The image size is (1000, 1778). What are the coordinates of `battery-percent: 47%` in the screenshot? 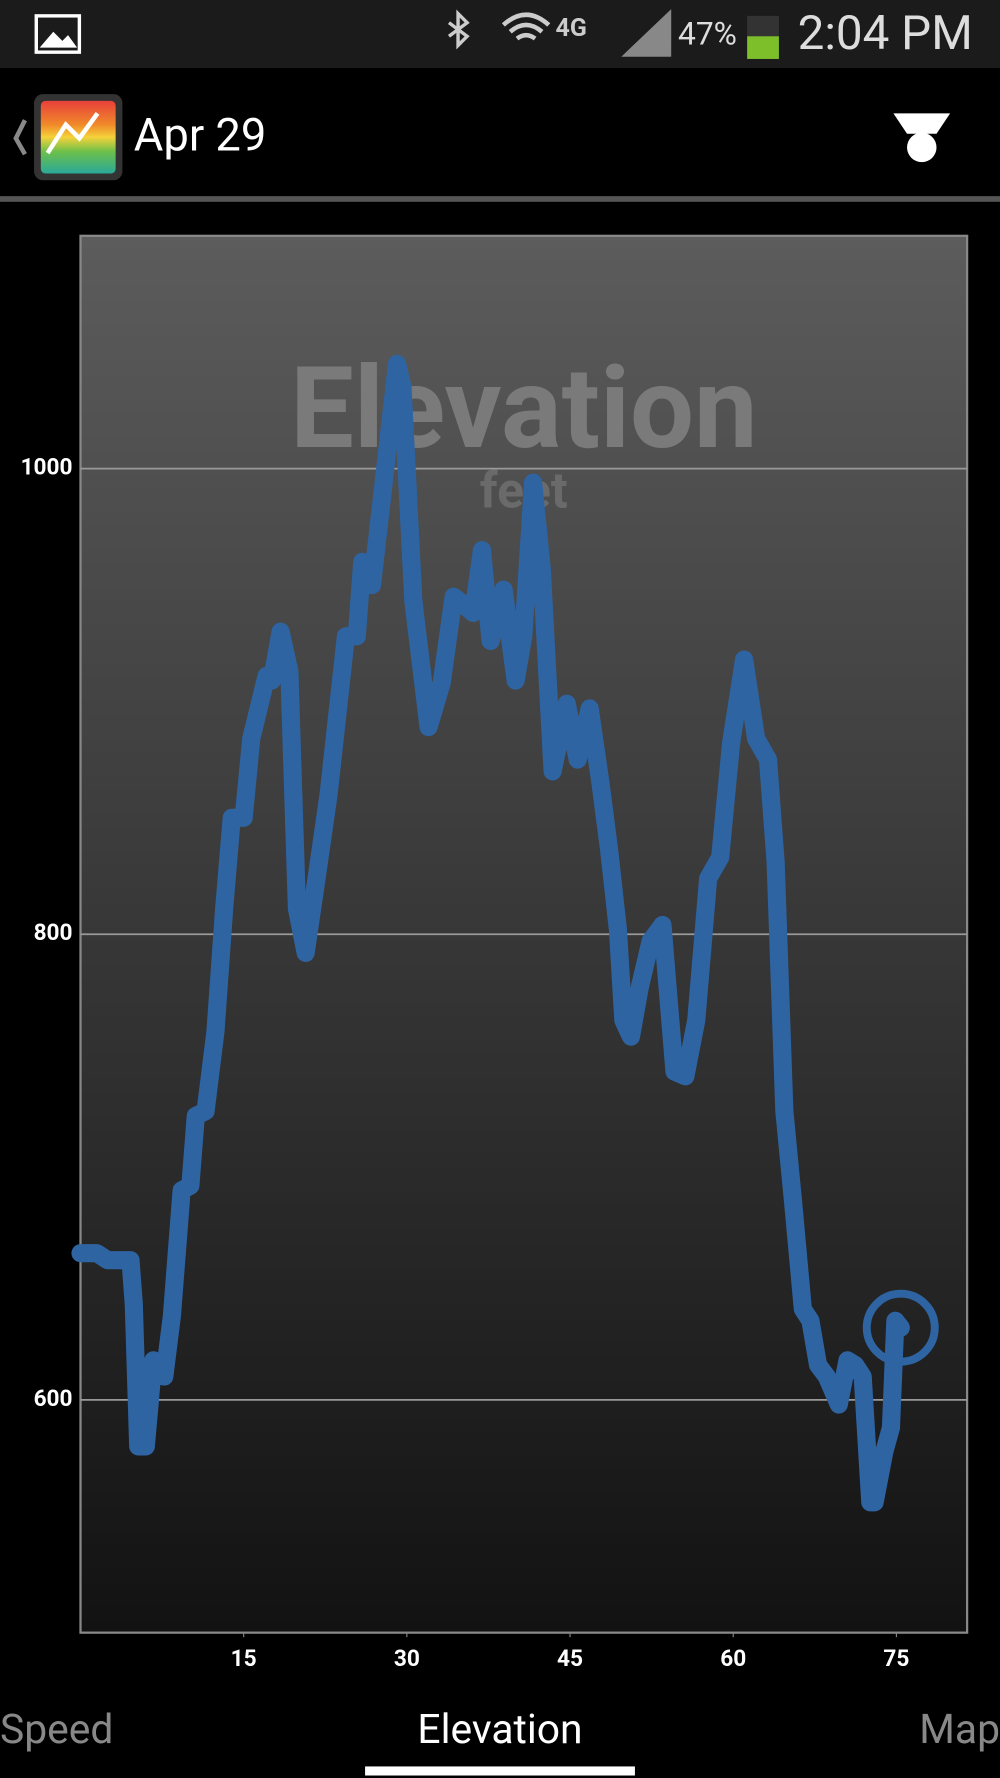 It's located at (707, 34).